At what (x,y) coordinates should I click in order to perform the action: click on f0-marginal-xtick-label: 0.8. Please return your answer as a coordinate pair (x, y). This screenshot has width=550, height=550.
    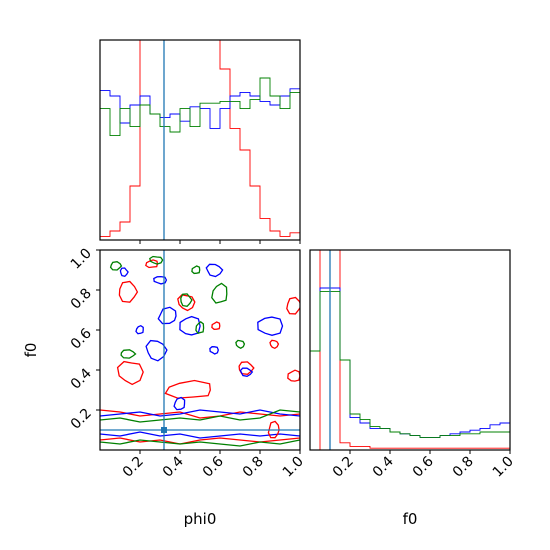
    Looking at the image, I should click on (463, 467).